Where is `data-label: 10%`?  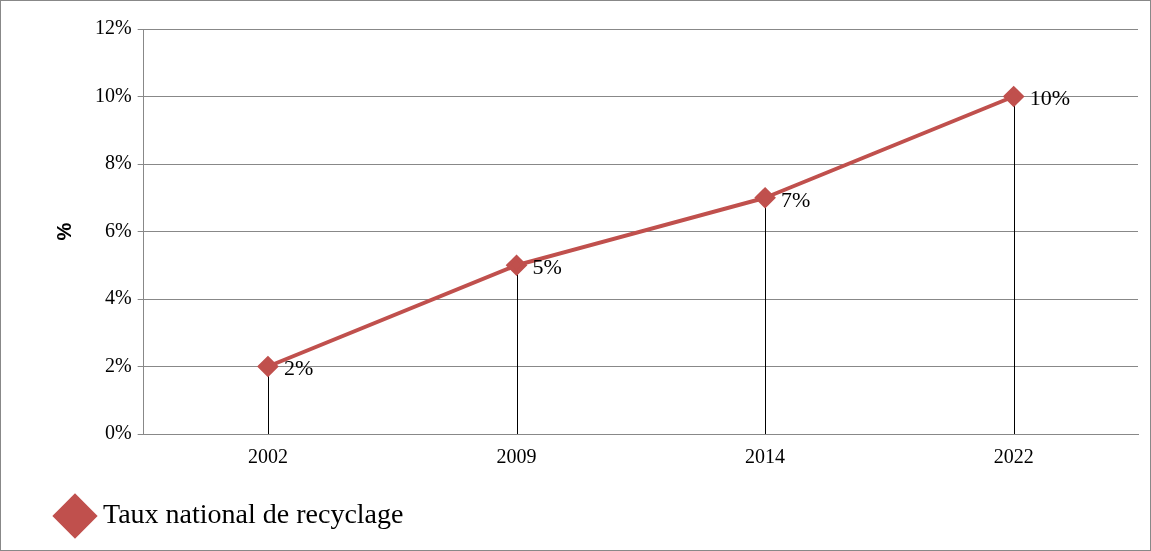 data-label: 10% is located at coordinates (1050, 98).